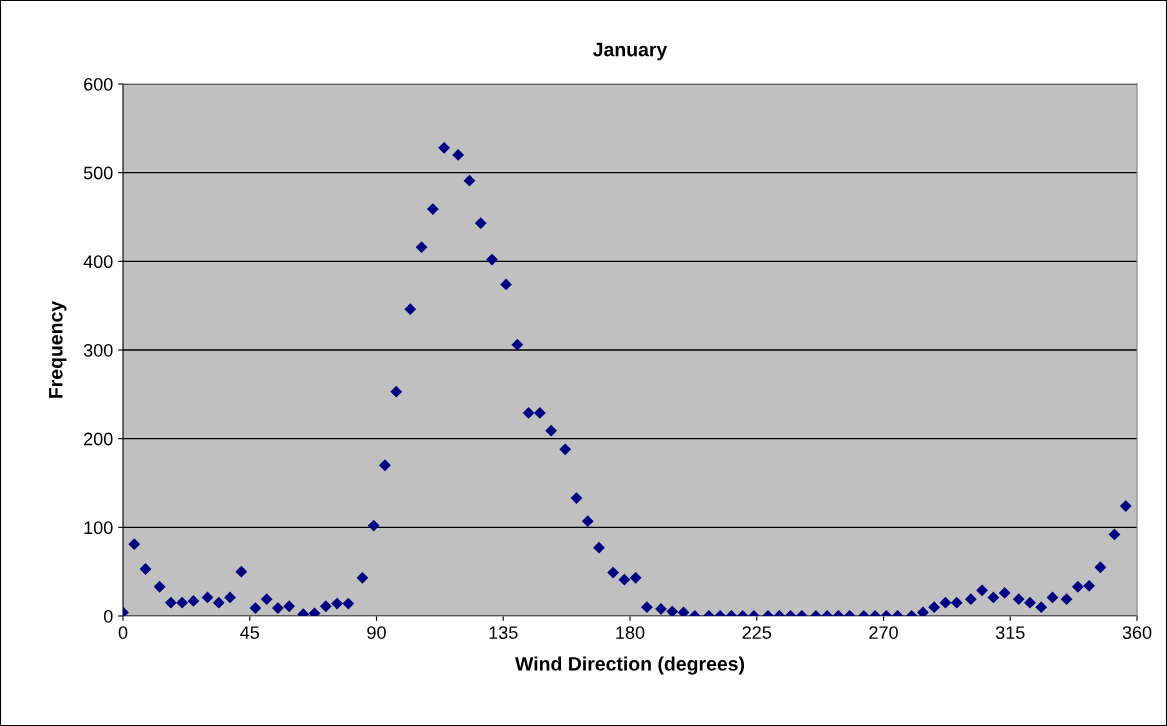 The image size is (1167, 726). I want to click on x-tick-label: 315, so click(1010, 632).